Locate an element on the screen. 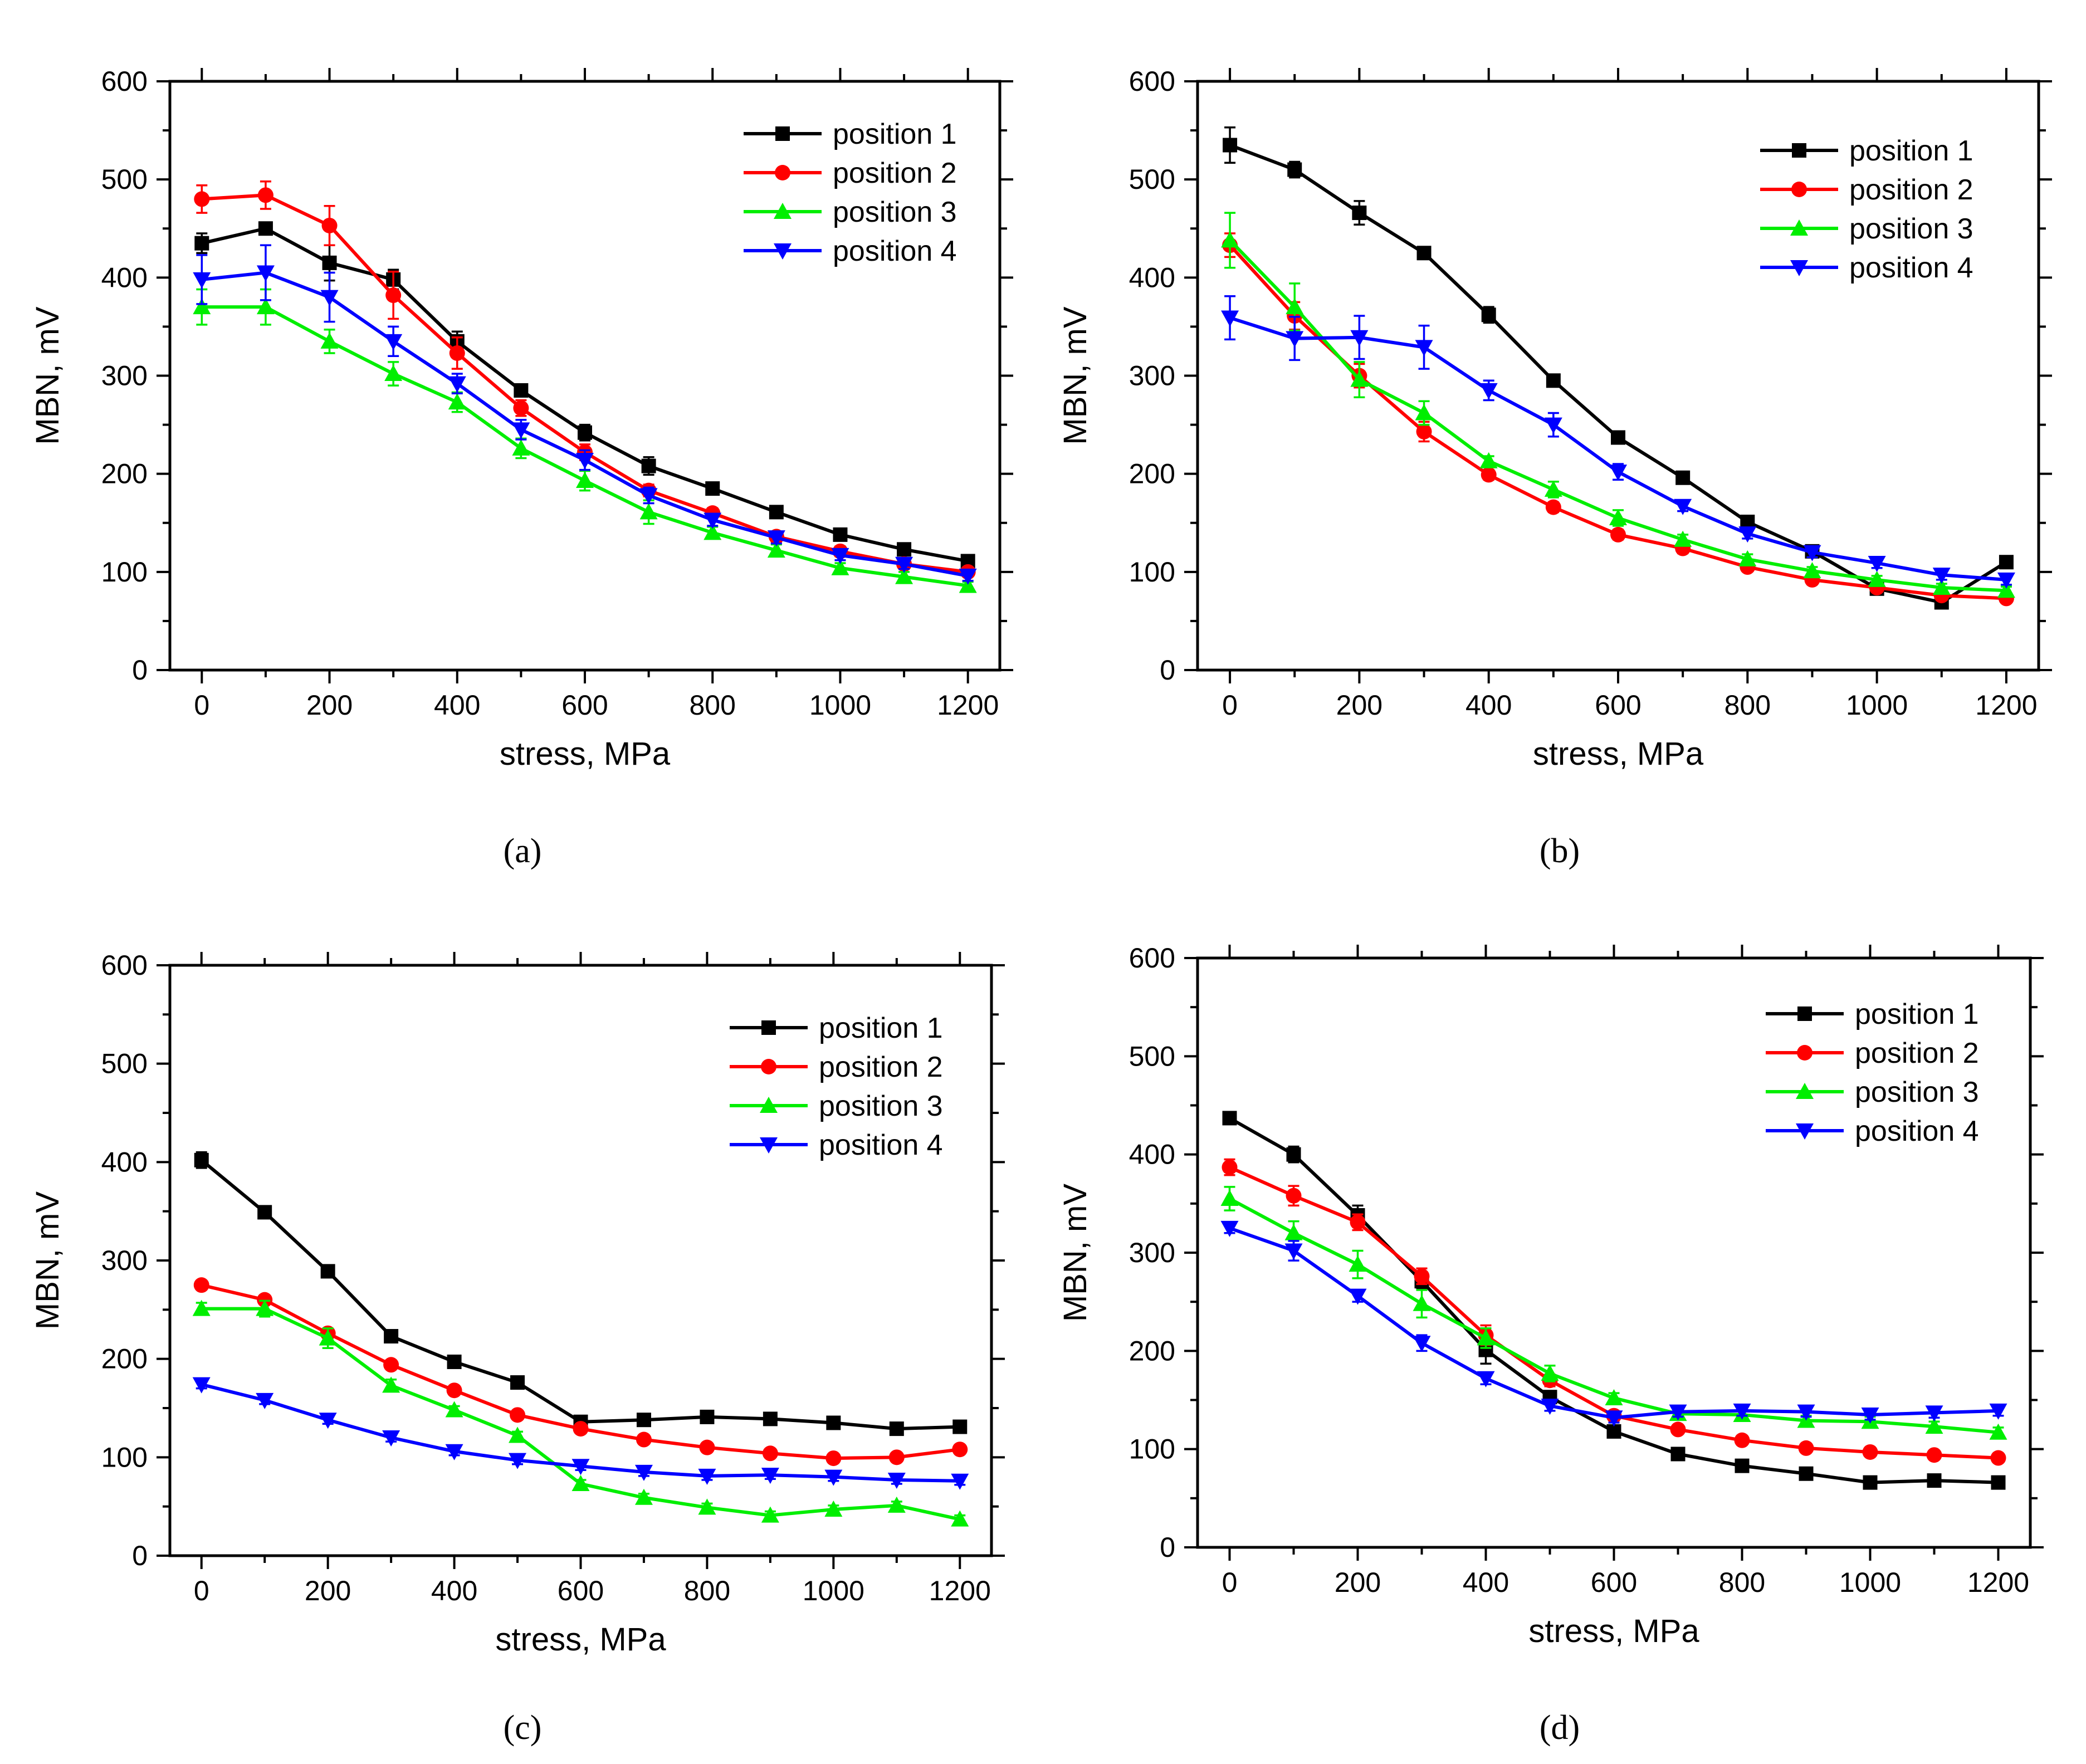 Image resolution: width=2086 pixels, height=1764 pixels. panel-label-d: (d) is located at coordinates (1560, 1728).